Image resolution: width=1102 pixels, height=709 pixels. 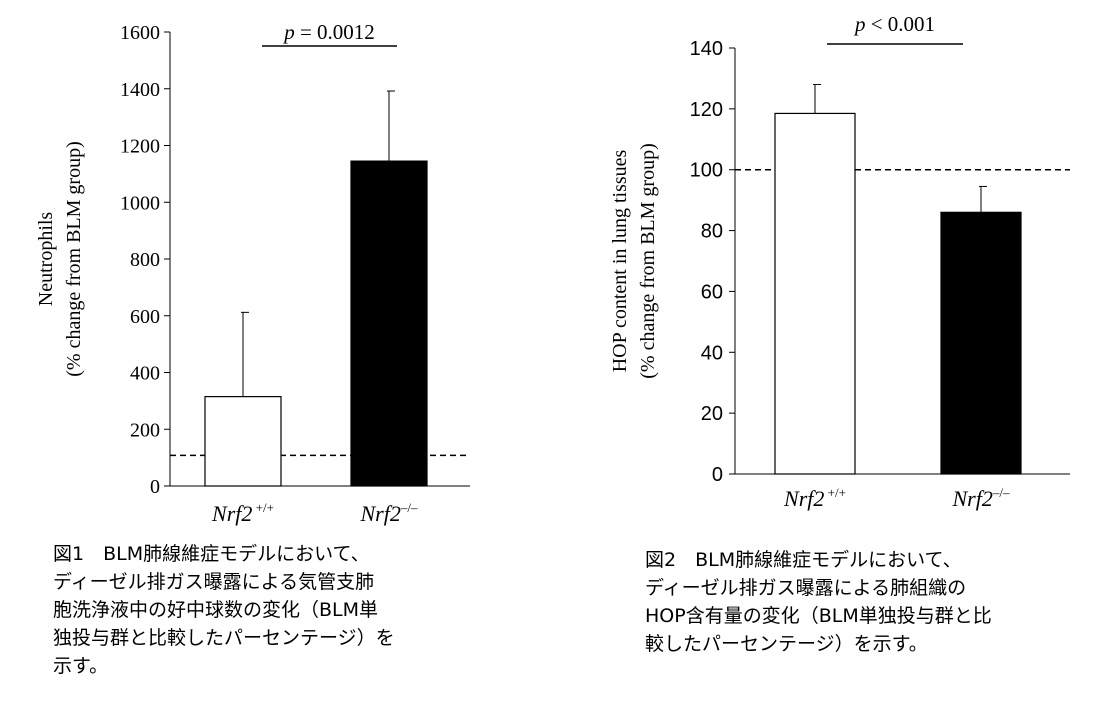 What do you see at coordinates (712, 232) in the screenshot?
I see `y-tick-label: 80` at bounding box center [712, 232].